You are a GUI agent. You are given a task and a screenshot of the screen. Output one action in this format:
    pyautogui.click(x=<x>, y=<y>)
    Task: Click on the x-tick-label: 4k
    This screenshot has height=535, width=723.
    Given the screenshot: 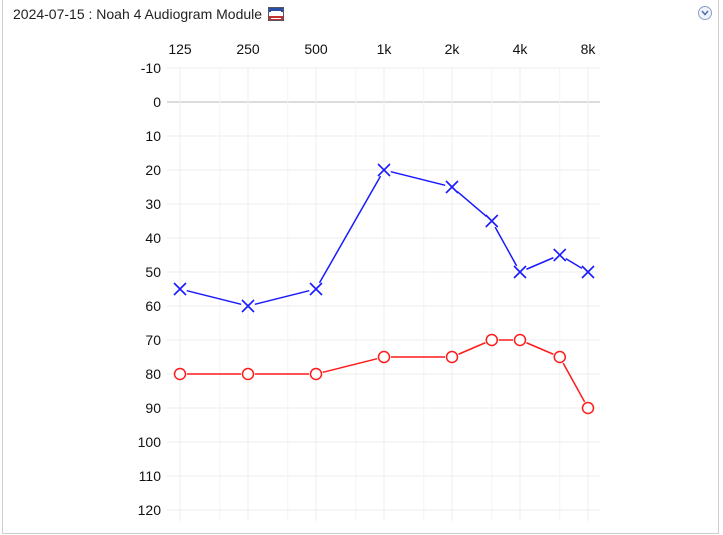 What is the action you would take?
    pyautogui.click(x=521, y=49)
    